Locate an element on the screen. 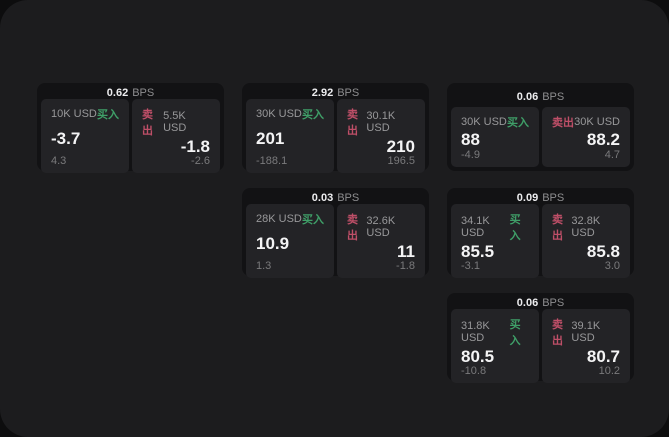  buy-tile: 10K USD 买入 -3.7 4.3 is located at coordinates (85, 136).